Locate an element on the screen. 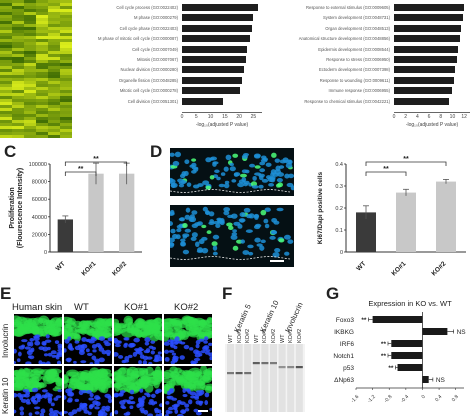 The image size is (474, 417). significance-label: ** is located at coordinates (96, 159).